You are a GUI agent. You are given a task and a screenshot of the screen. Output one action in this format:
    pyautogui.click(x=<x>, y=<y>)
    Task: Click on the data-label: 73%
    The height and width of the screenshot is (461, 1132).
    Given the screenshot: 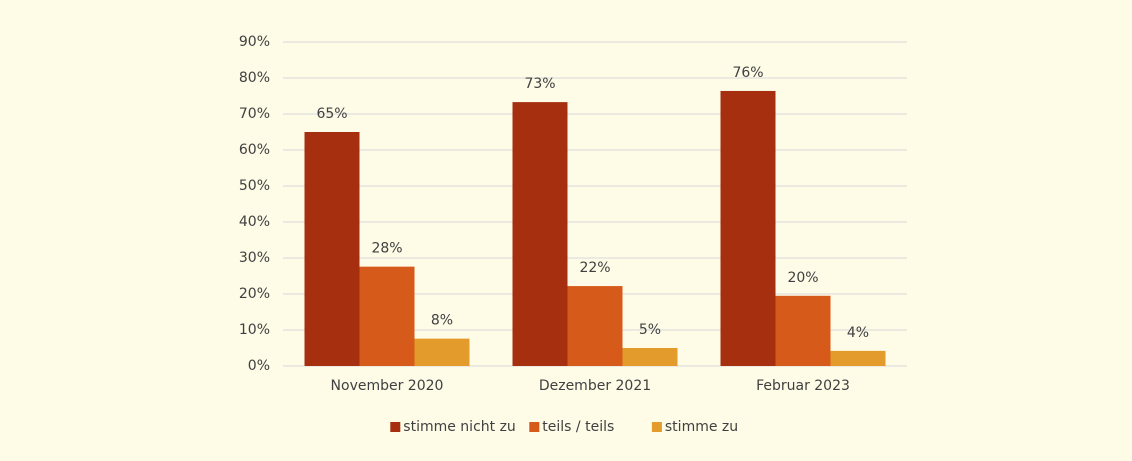 What is the action you would take?
    pyautogui.click(x=539, y=84)
    